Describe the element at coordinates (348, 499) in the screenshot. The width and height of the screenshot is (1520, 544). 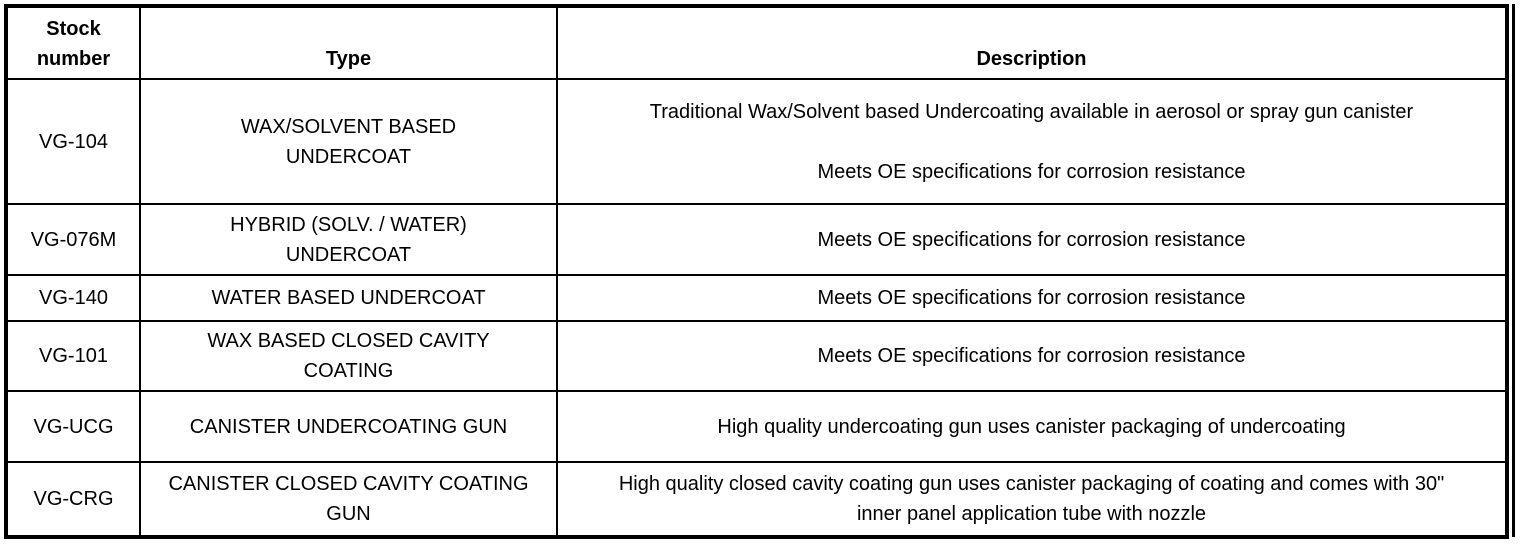
I see `type-cell: CANISTER CLOSED CAVITY COATING GUN` at that location.